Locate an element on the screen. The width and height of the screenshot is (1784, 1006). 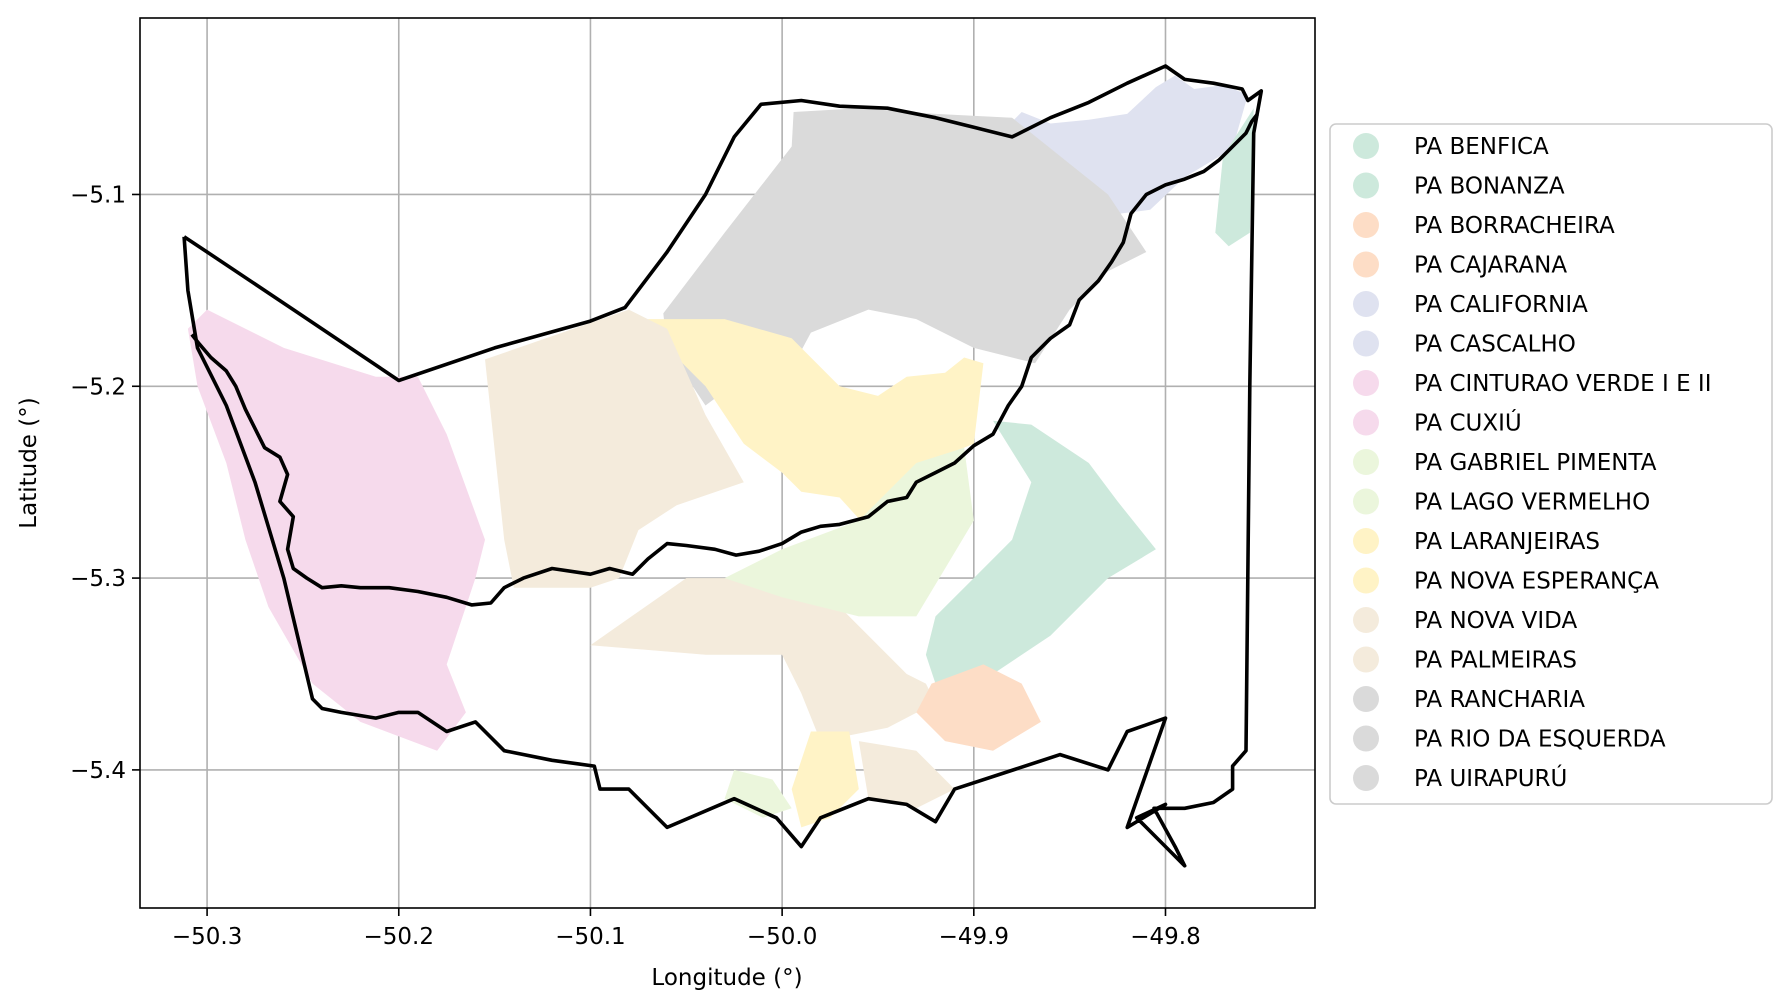
x-axis-ticks: −50.3 −50.2 −50.1 −50.0 −49.9 −49.8 is located at coordinates (686, 929).